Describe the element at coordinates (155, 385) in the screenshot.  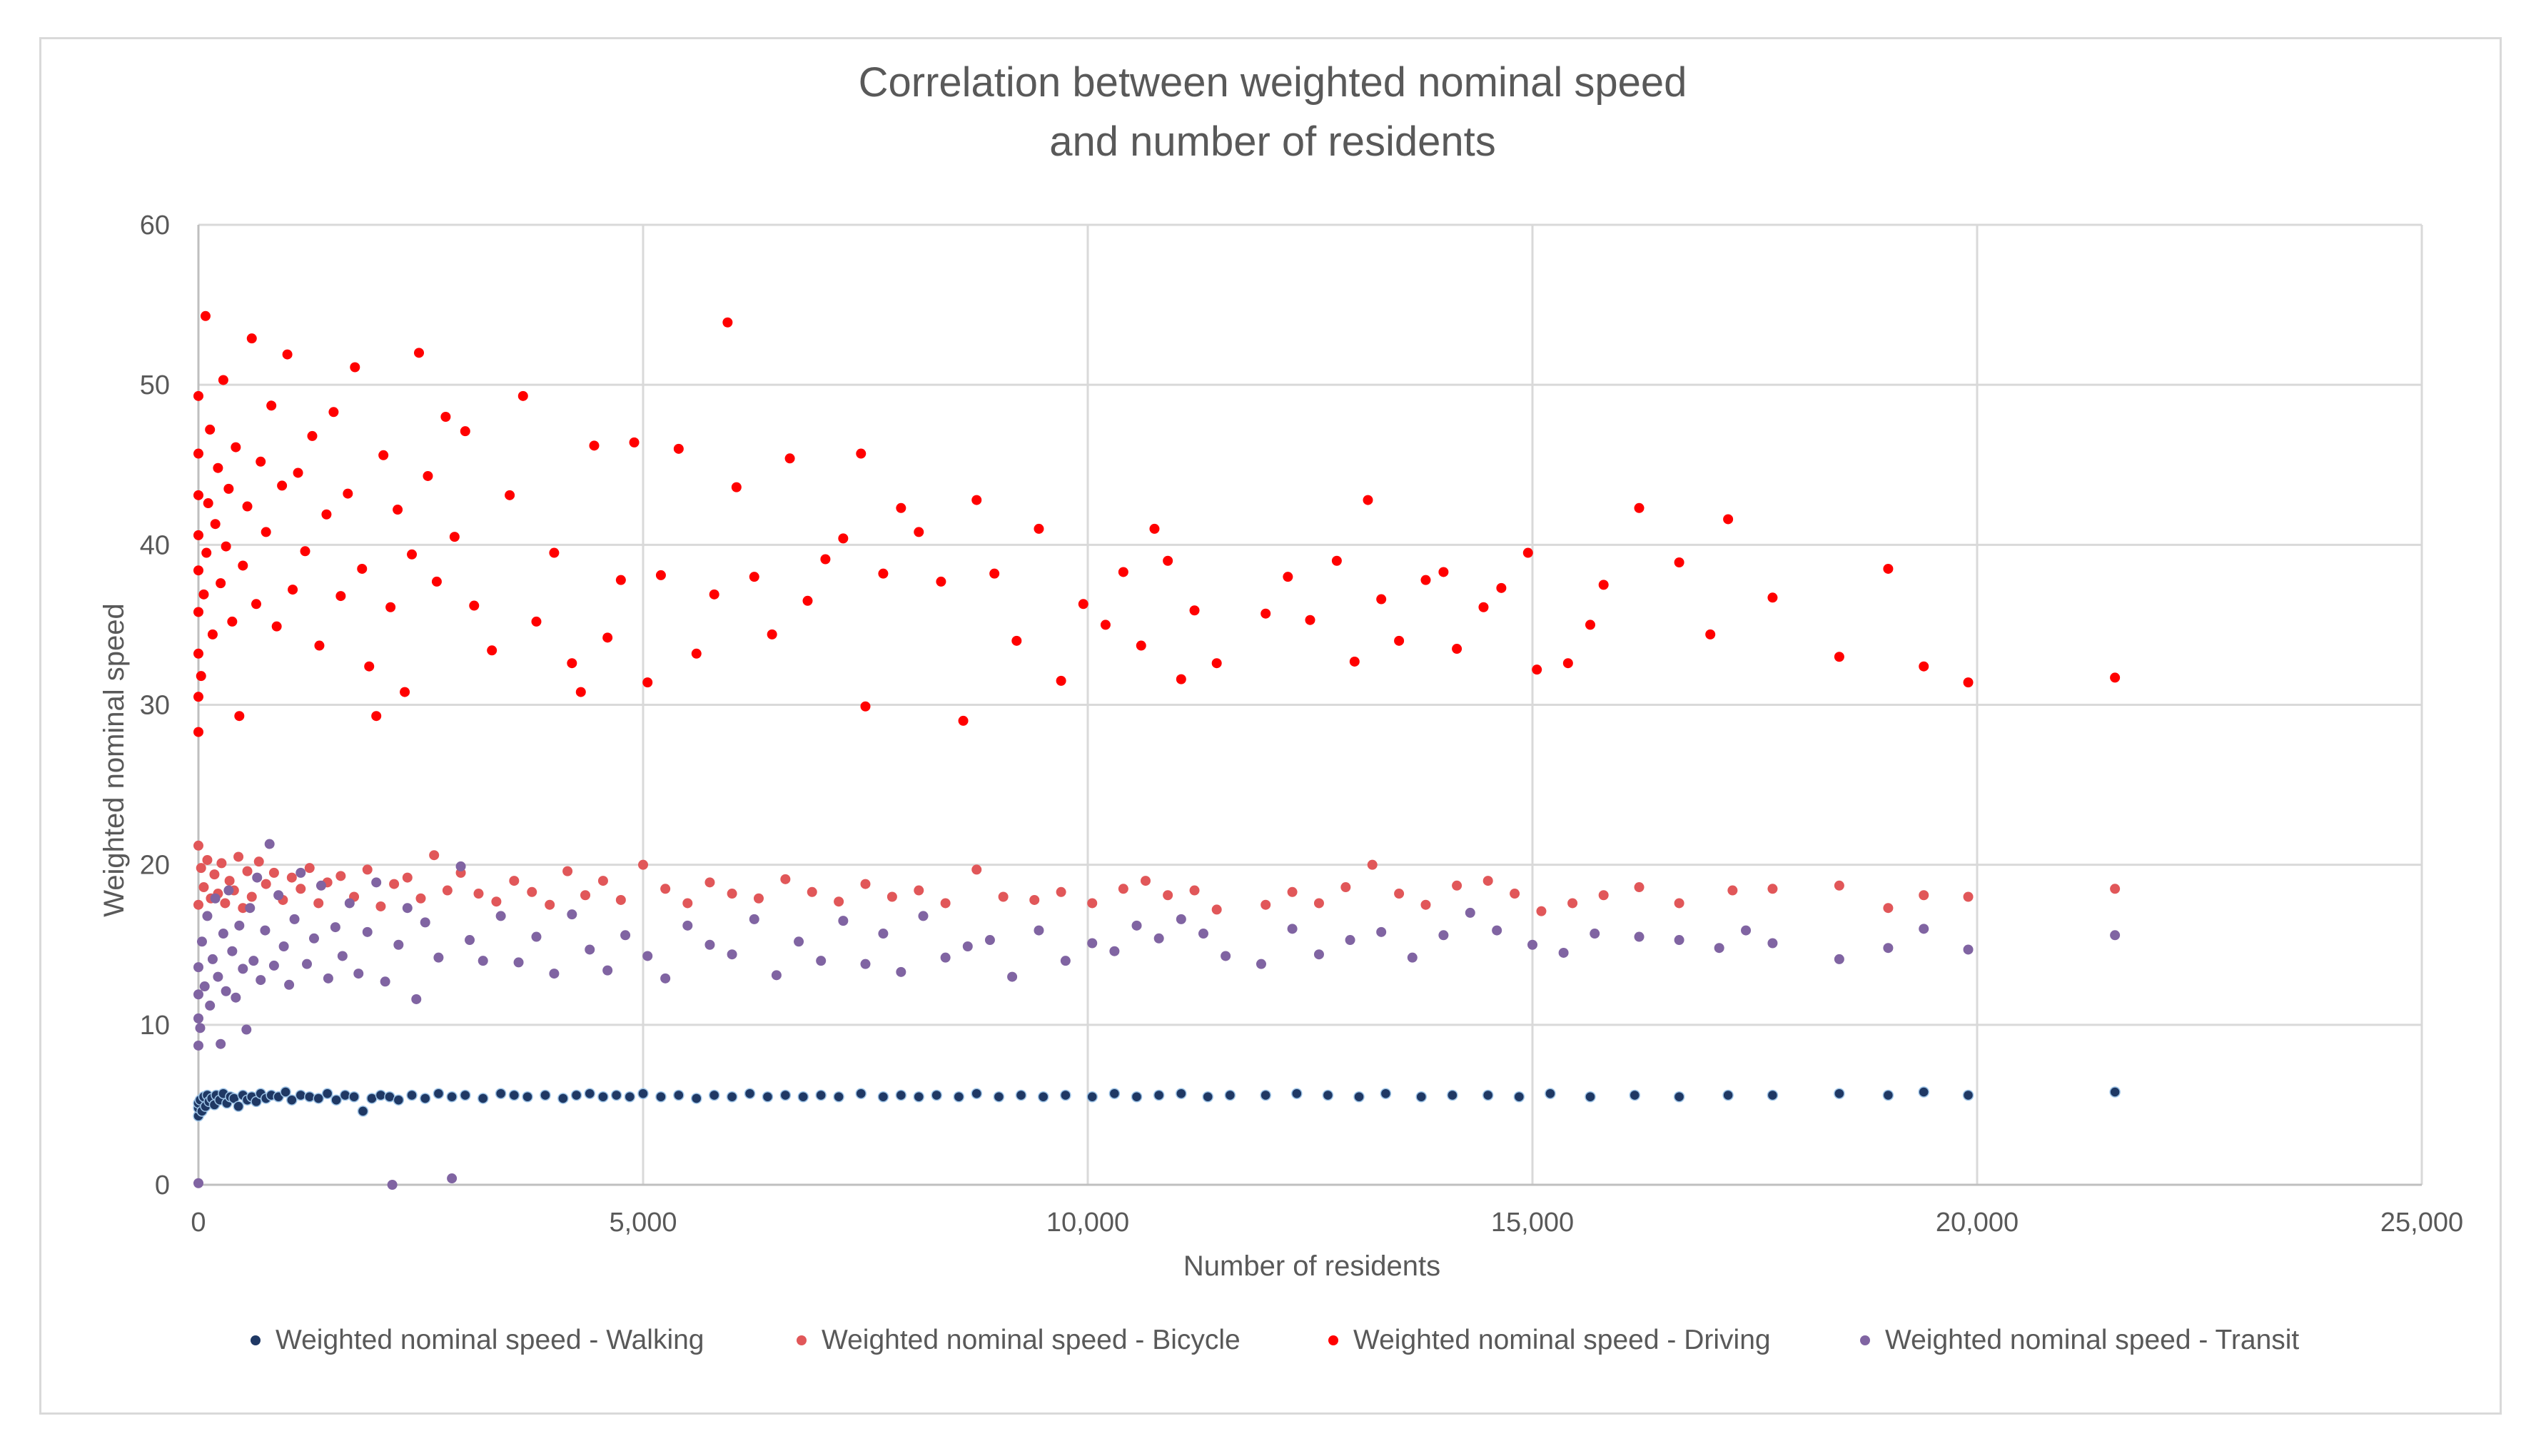
I see `y-tick-label: 50` at that location.